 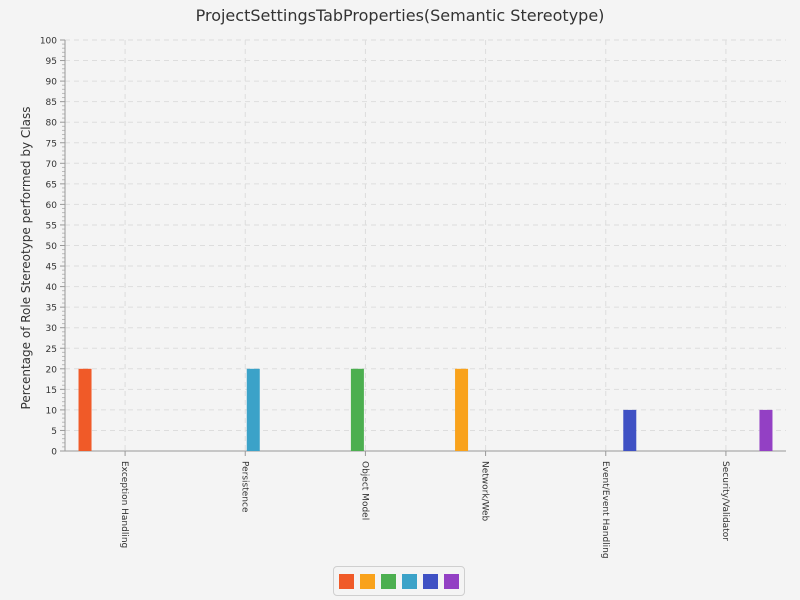 I want to click on x-tick-label: Network/Web, so click(x=485, y=491).